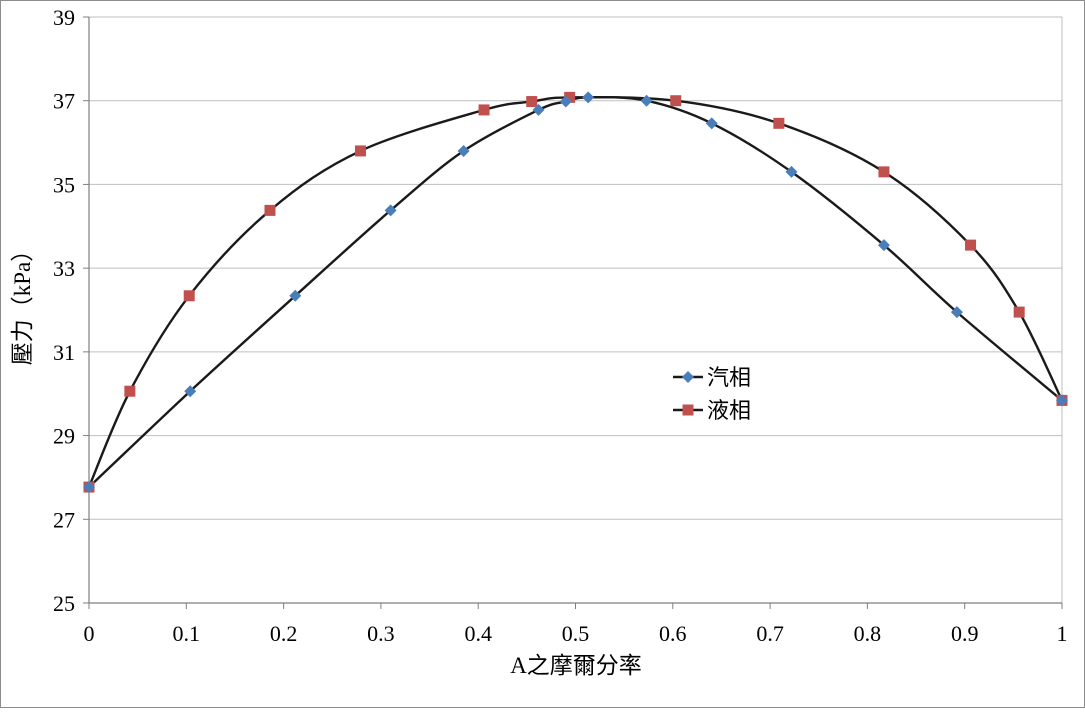 This screenshot has width=1085, height=712. Describe the element at coordinates (284, 633) in the screenshot. I see `x-tick-label: 0.2` at that location.